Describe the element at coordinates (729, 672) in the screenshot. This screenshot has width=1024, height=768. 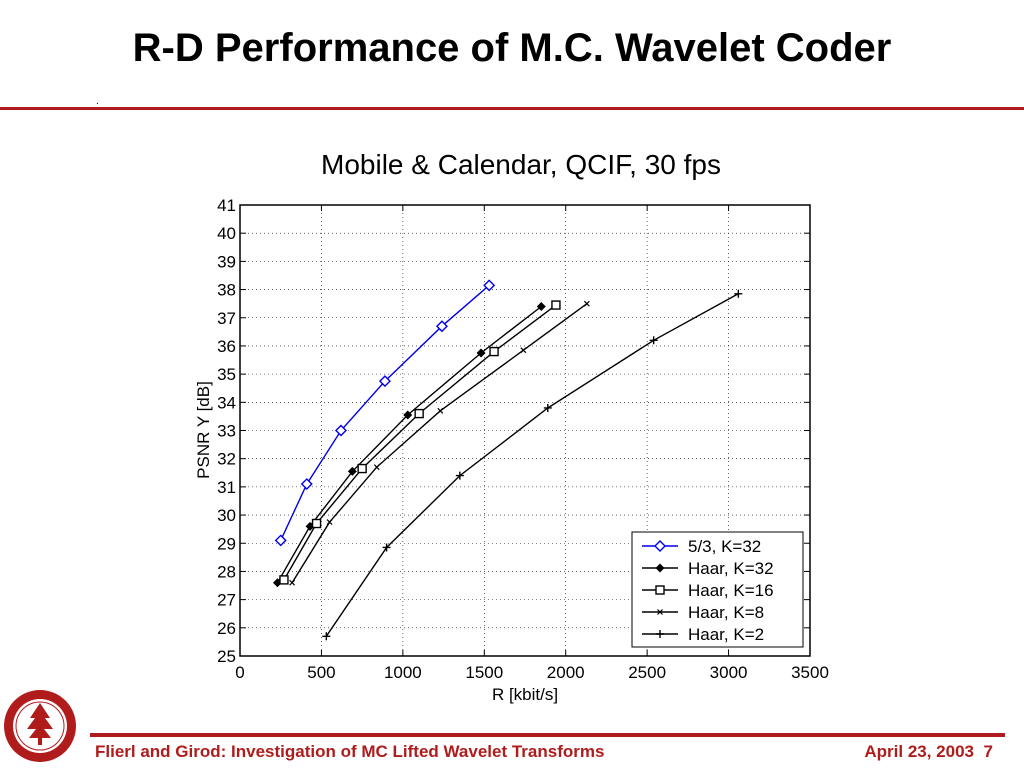
I see `x-tick-label: 3000` at that location.